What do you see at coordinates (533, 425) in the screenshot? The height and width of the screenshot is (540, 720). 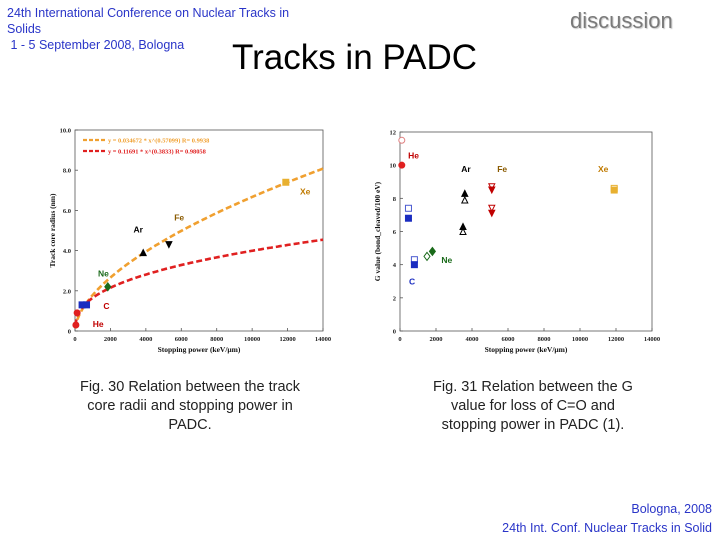 I see `figure-31-caption-line: stopping power in PADC (1).` at bounding box center [533, 425].